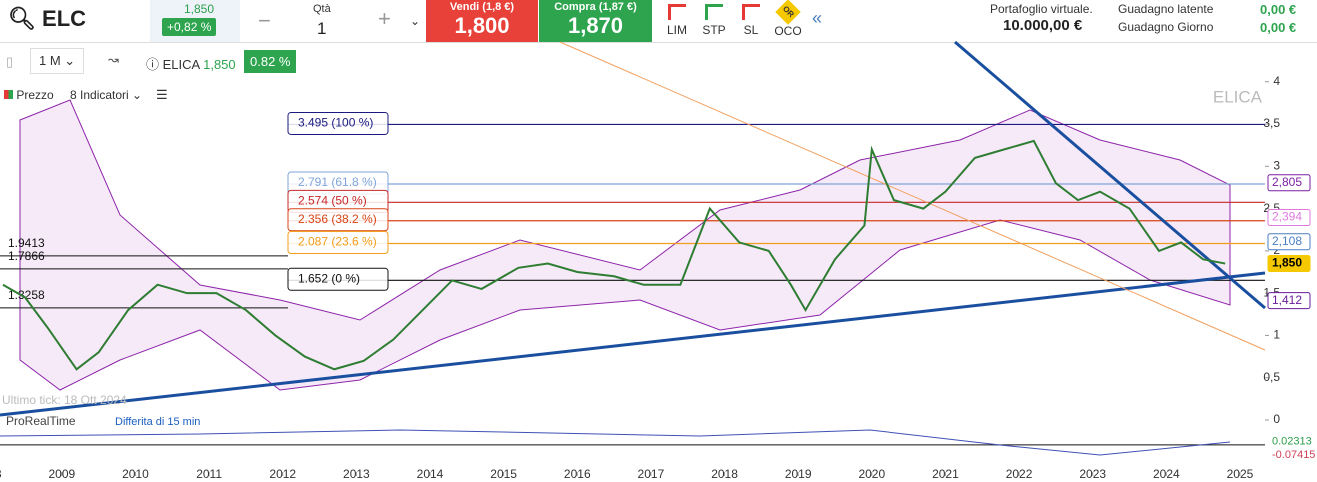 The height and width of the screenshot is (482, 1317). What do you see at coordinates (10, 61) in the screenshot?
I see `lock-icon: ▯` at bounding box center [10, 61].